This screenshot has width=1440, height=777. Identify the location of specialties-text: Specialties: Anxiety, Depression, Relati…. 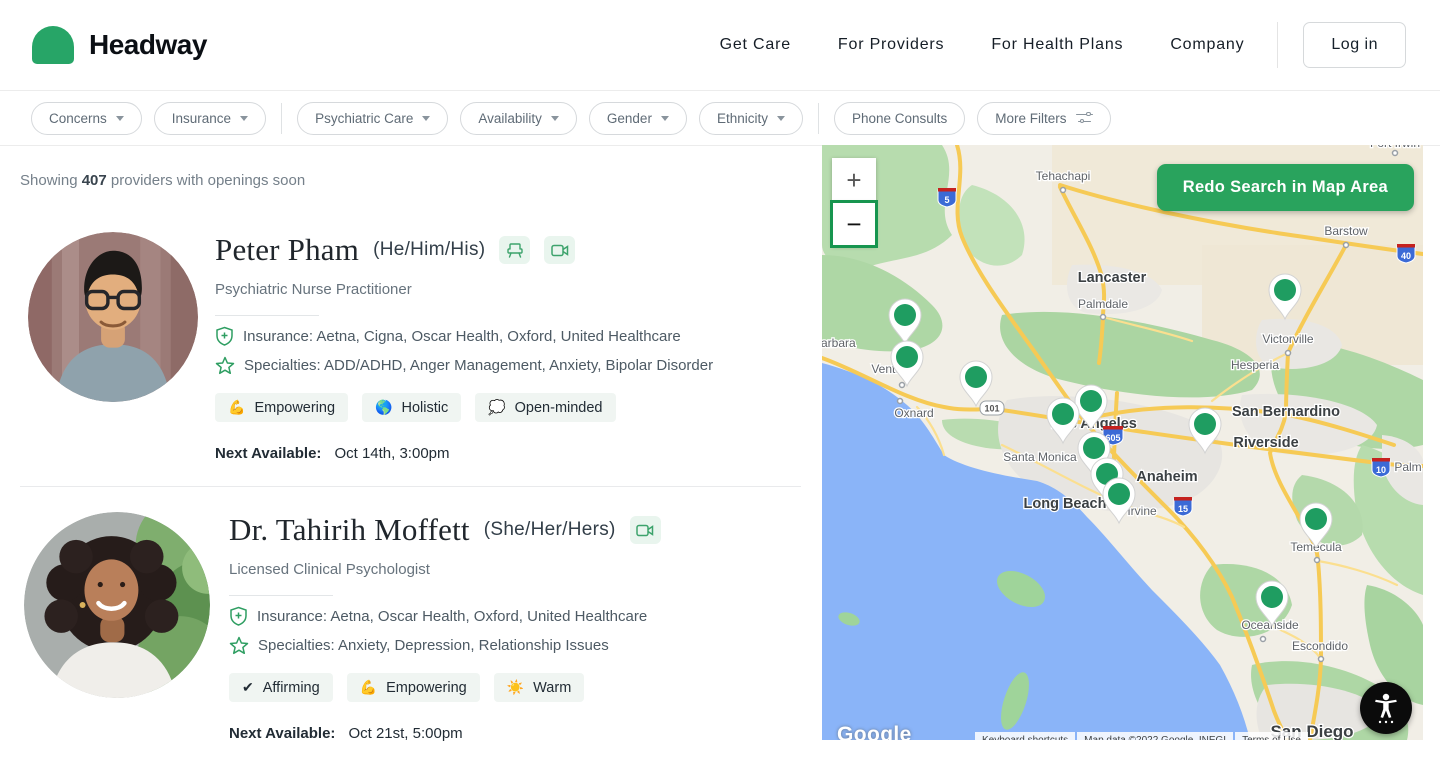
(433, 645).